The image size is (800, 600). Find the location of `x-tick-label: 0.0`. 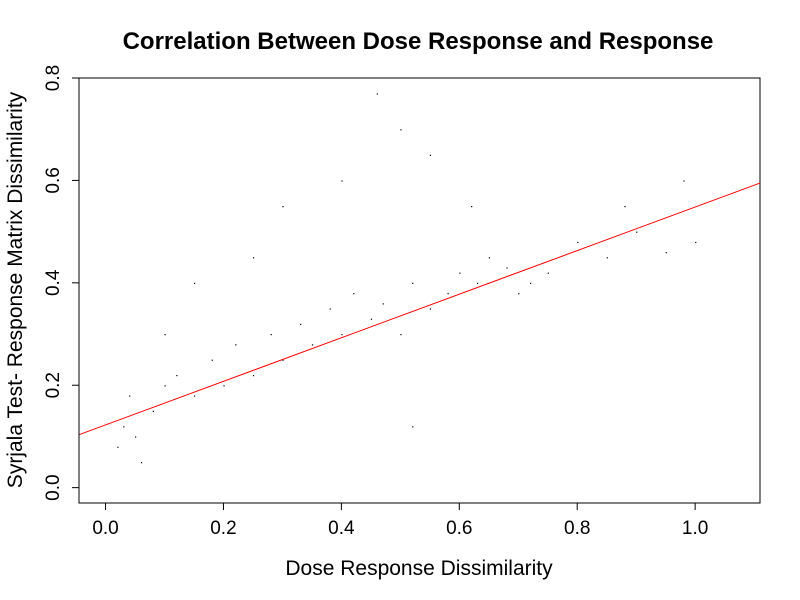

x-tick-label: 0.0 is located at coordinates (105, 528).